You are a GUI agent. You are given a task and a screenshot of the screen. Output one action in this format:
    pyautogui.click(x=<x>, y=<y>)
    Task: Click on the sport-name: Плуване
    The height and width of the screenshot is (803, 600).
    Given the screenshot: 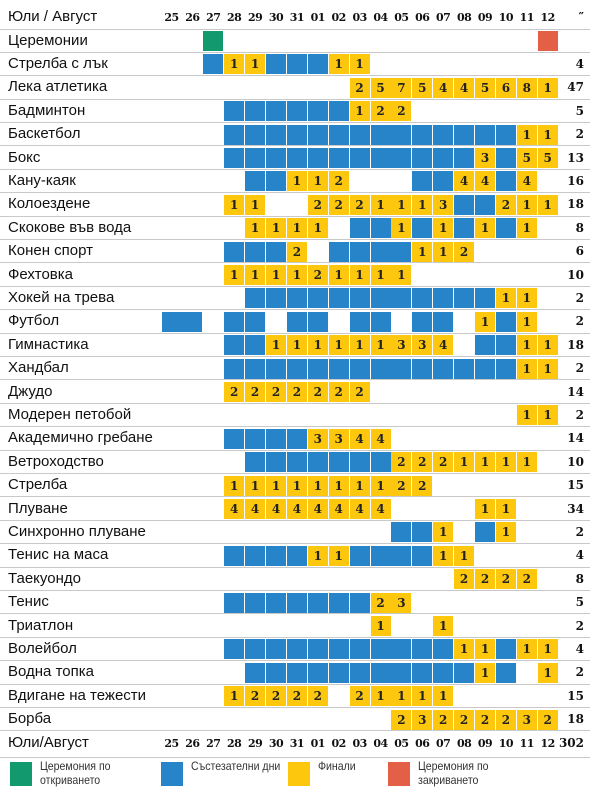 What is the action you would take?
    pyautogui.click(x=38, y=508)
    